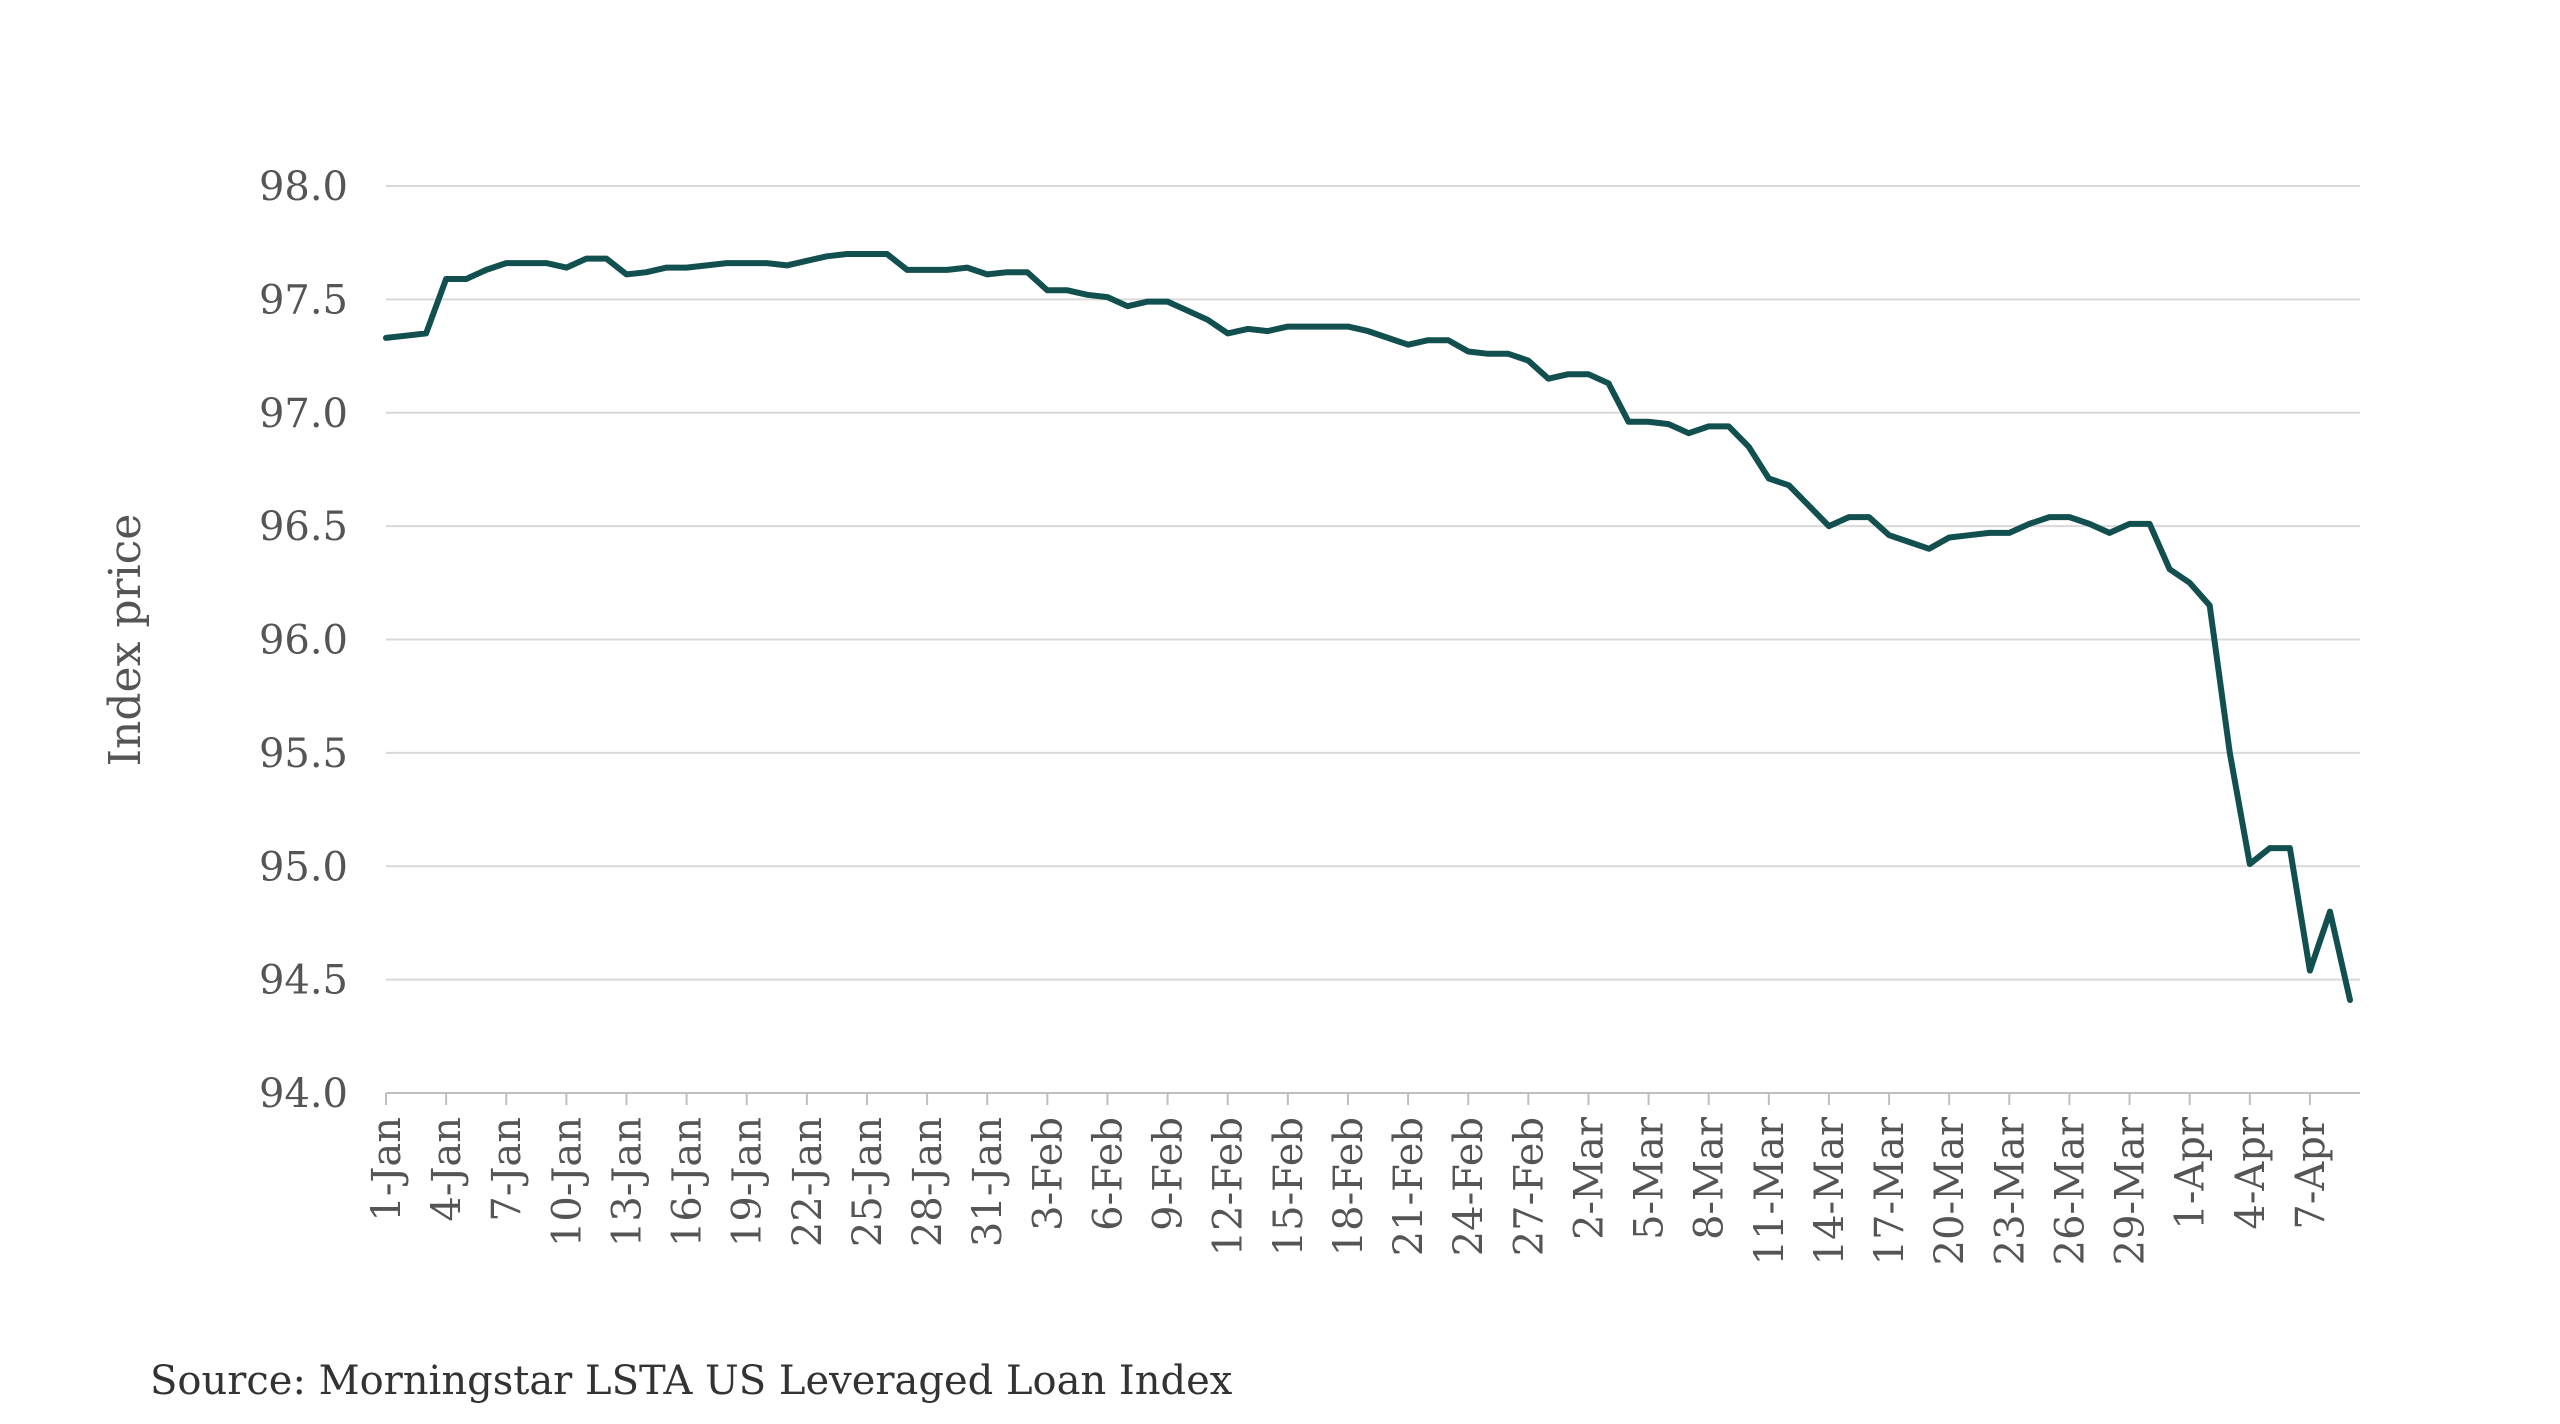 This screenshot has width=2560, height=1424. What do you see at coordinates (748, 1182) in the screenshot?
I see `x-tick-label: 19-Jan` at bounding box center [748, 1182].